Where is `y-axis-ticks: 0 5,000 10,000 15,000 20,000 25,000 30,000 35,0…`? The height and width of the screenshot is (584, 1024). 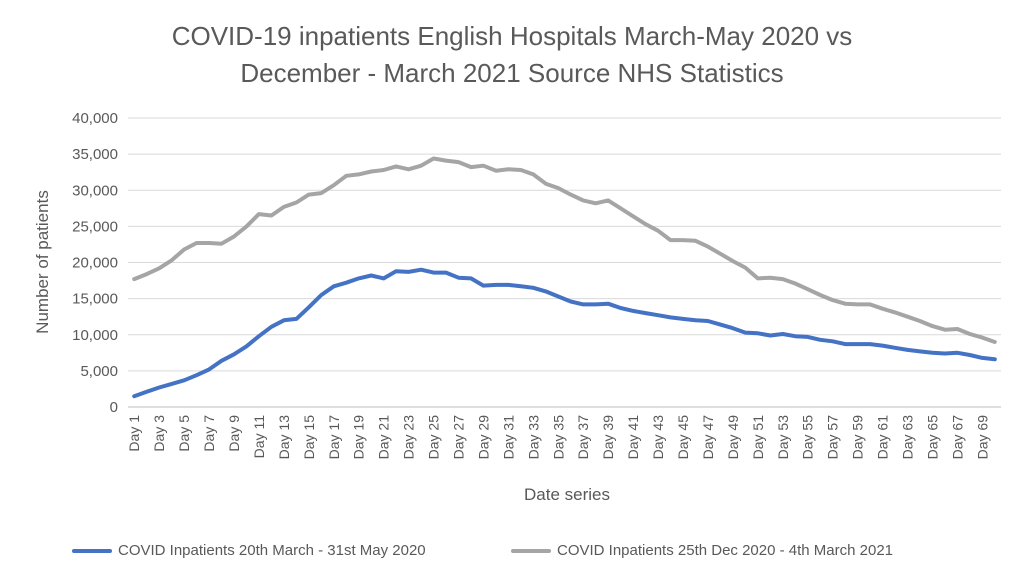
y-axis-ticks: 0 5,000 10,000 15,000 20,000 25,000 30,000 35,0… is located at coordinates (95, 263).